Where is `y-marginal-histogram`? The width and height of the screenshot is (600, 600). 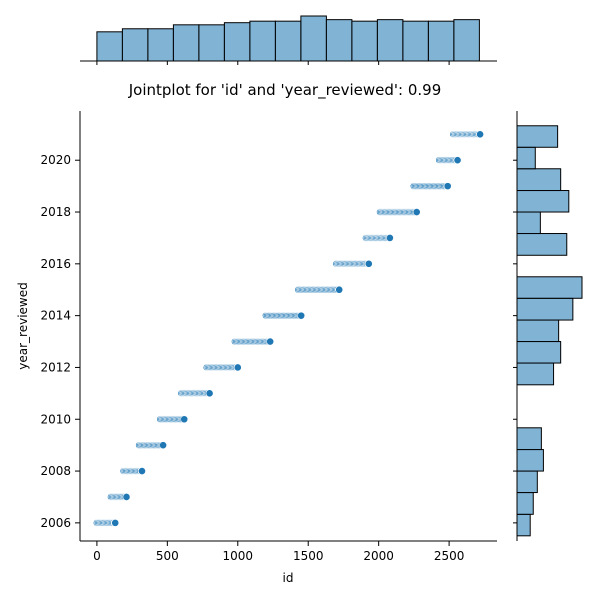 y-marginal-histogram is located at coordinates (548, 326).